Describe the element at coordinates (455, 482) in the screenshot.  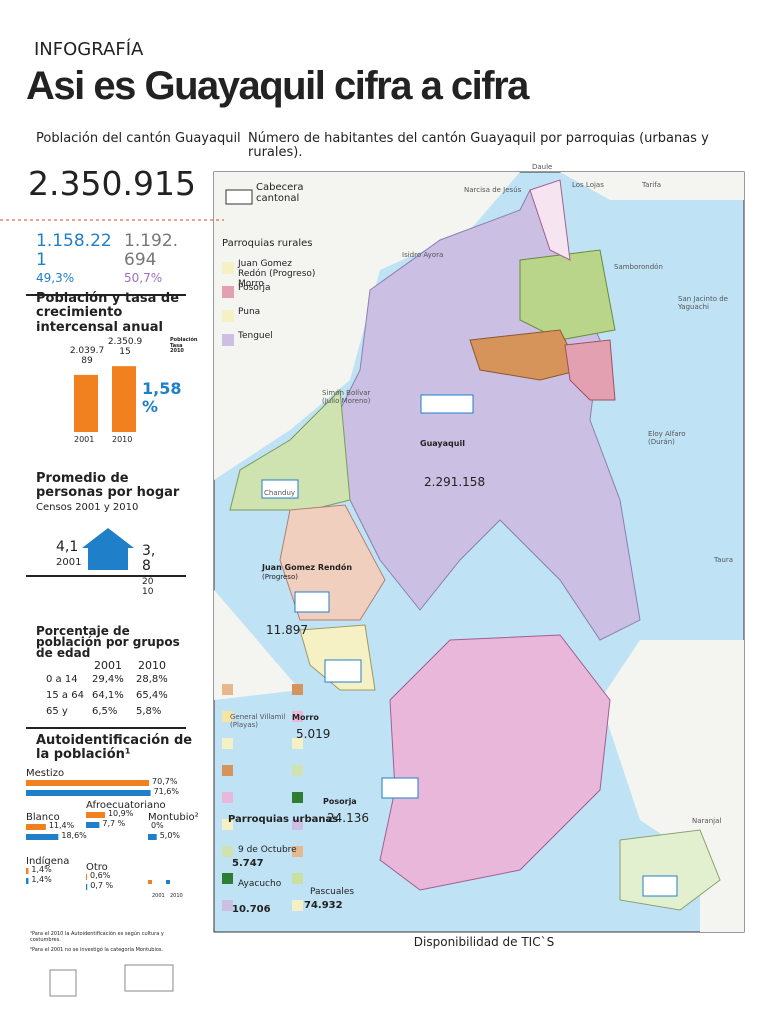
I see `parish-value: 2.291.158` at that location.